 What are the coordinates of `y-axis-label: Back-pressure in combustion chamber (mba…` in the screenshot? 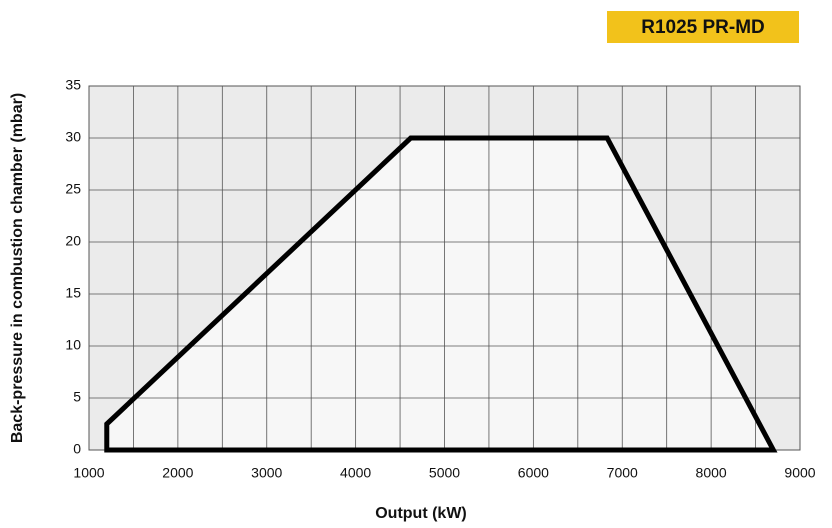 It's located at (17, 268).